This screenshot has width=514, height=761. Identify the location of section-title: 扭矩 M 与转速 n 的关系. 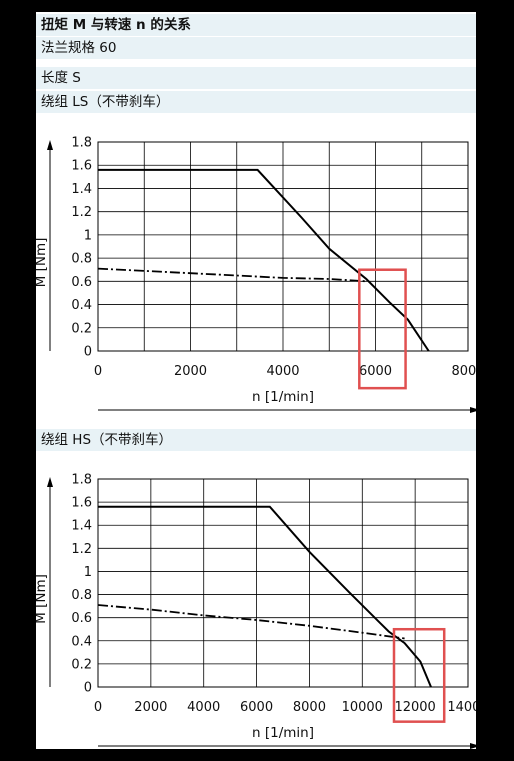
(256, 25).